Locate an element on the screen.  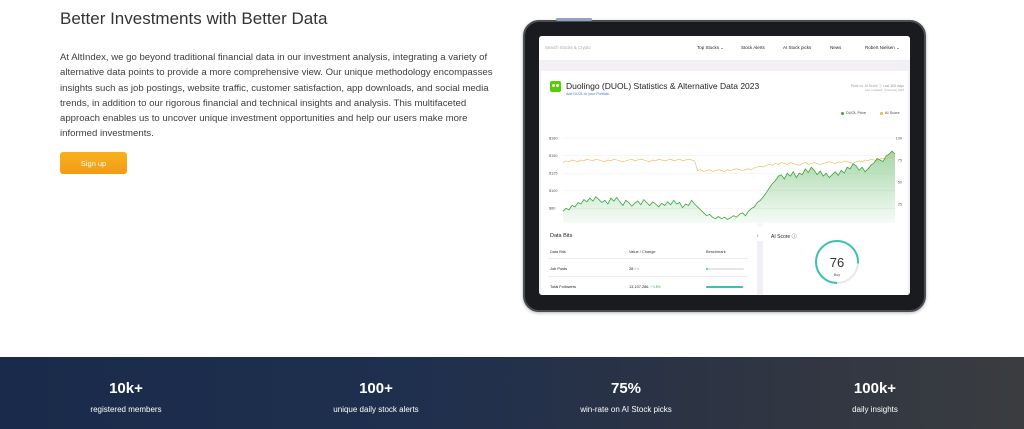
signup-button: Sign up is located at coordinates (93, 163).